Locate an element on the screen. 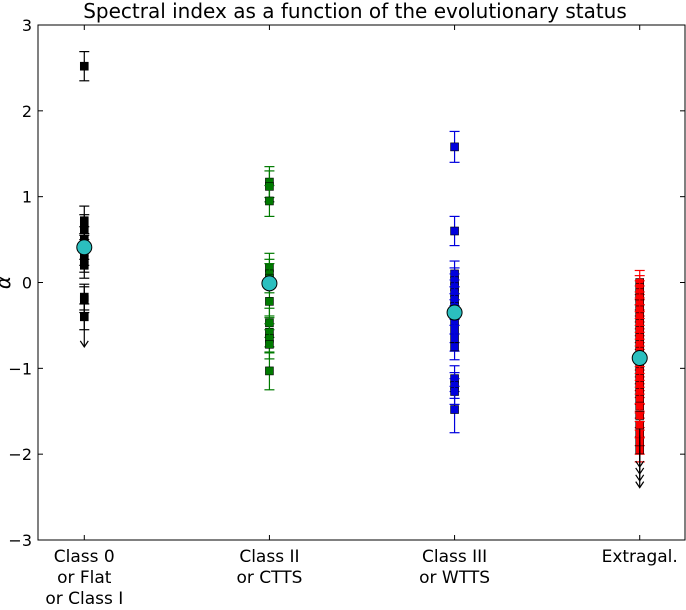 This screenshot has width=686, height=610. x-tick-label: Class II is located at coordinates (269, 557).